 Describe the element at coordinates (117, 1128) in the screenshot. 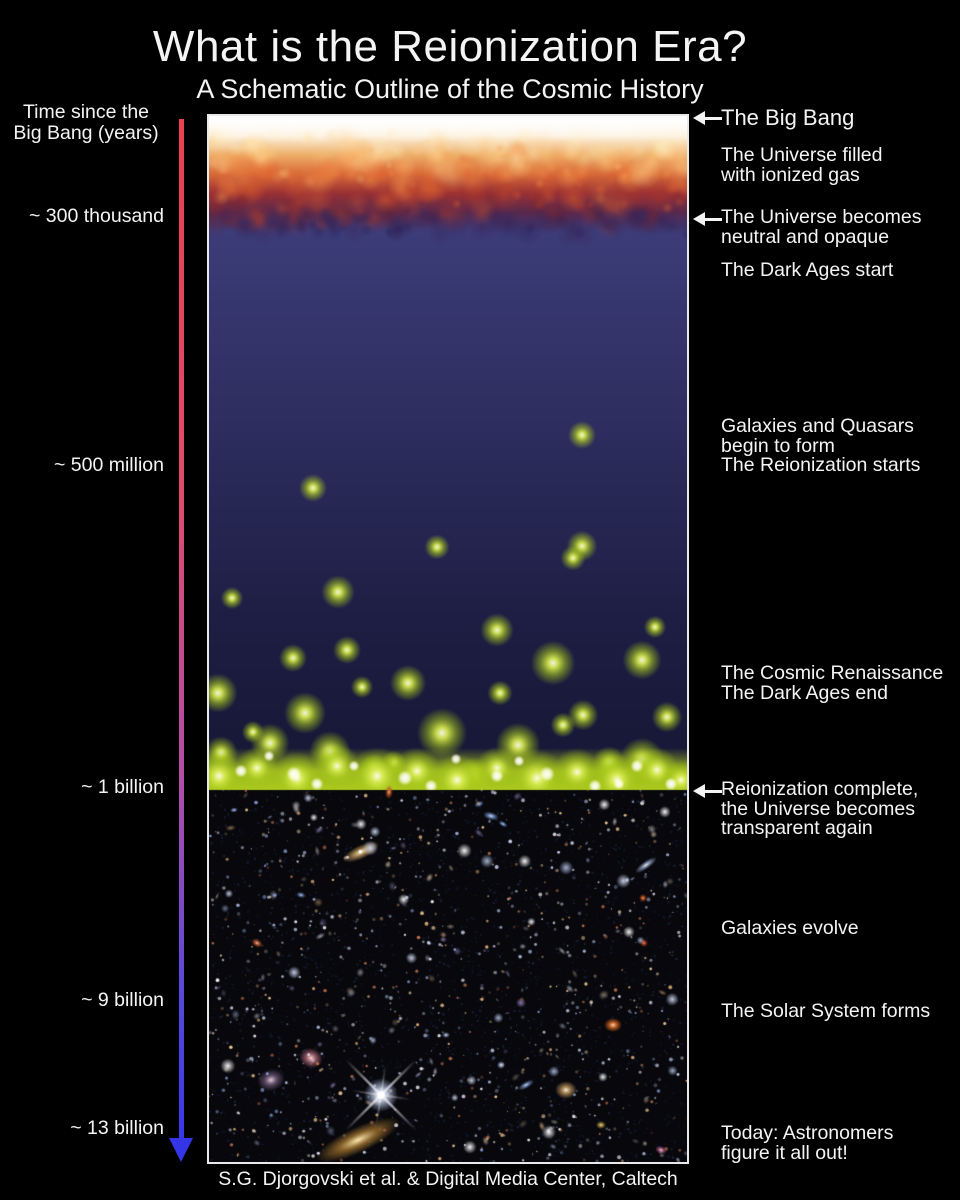

I see `tick-13-billion: ~ 13 billion` at that location.